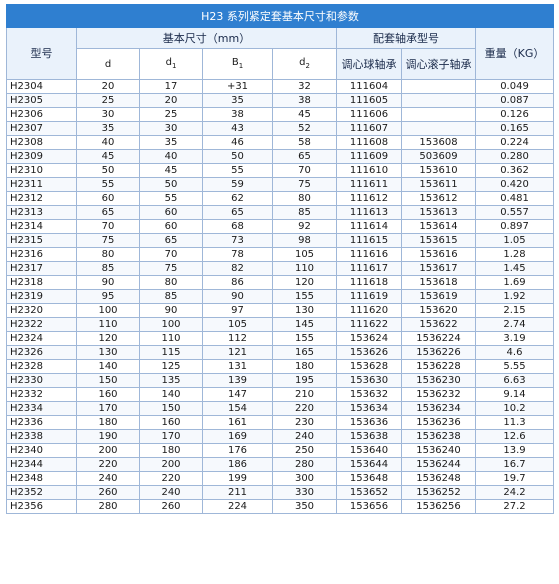 The width and height of the screenshot is (559, 584). What do you see at coordinates (280, 338) in the screenshot?
I see `table-row: H2324 120 110 112 155 153624 1536224 3.19` at bounding box center [280, 338].